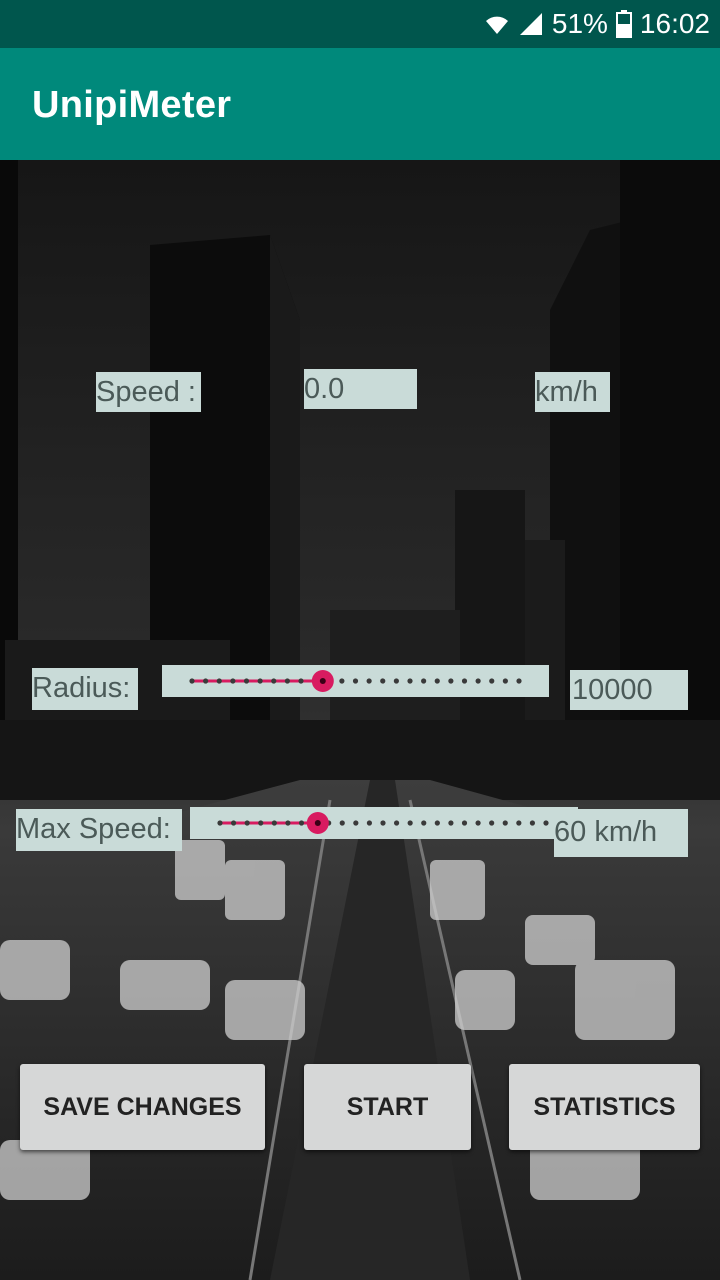  Describe the element at coordinates (621, 833) in the screenshot. I see `max-speed-value-field: 60 km/h` at that location.